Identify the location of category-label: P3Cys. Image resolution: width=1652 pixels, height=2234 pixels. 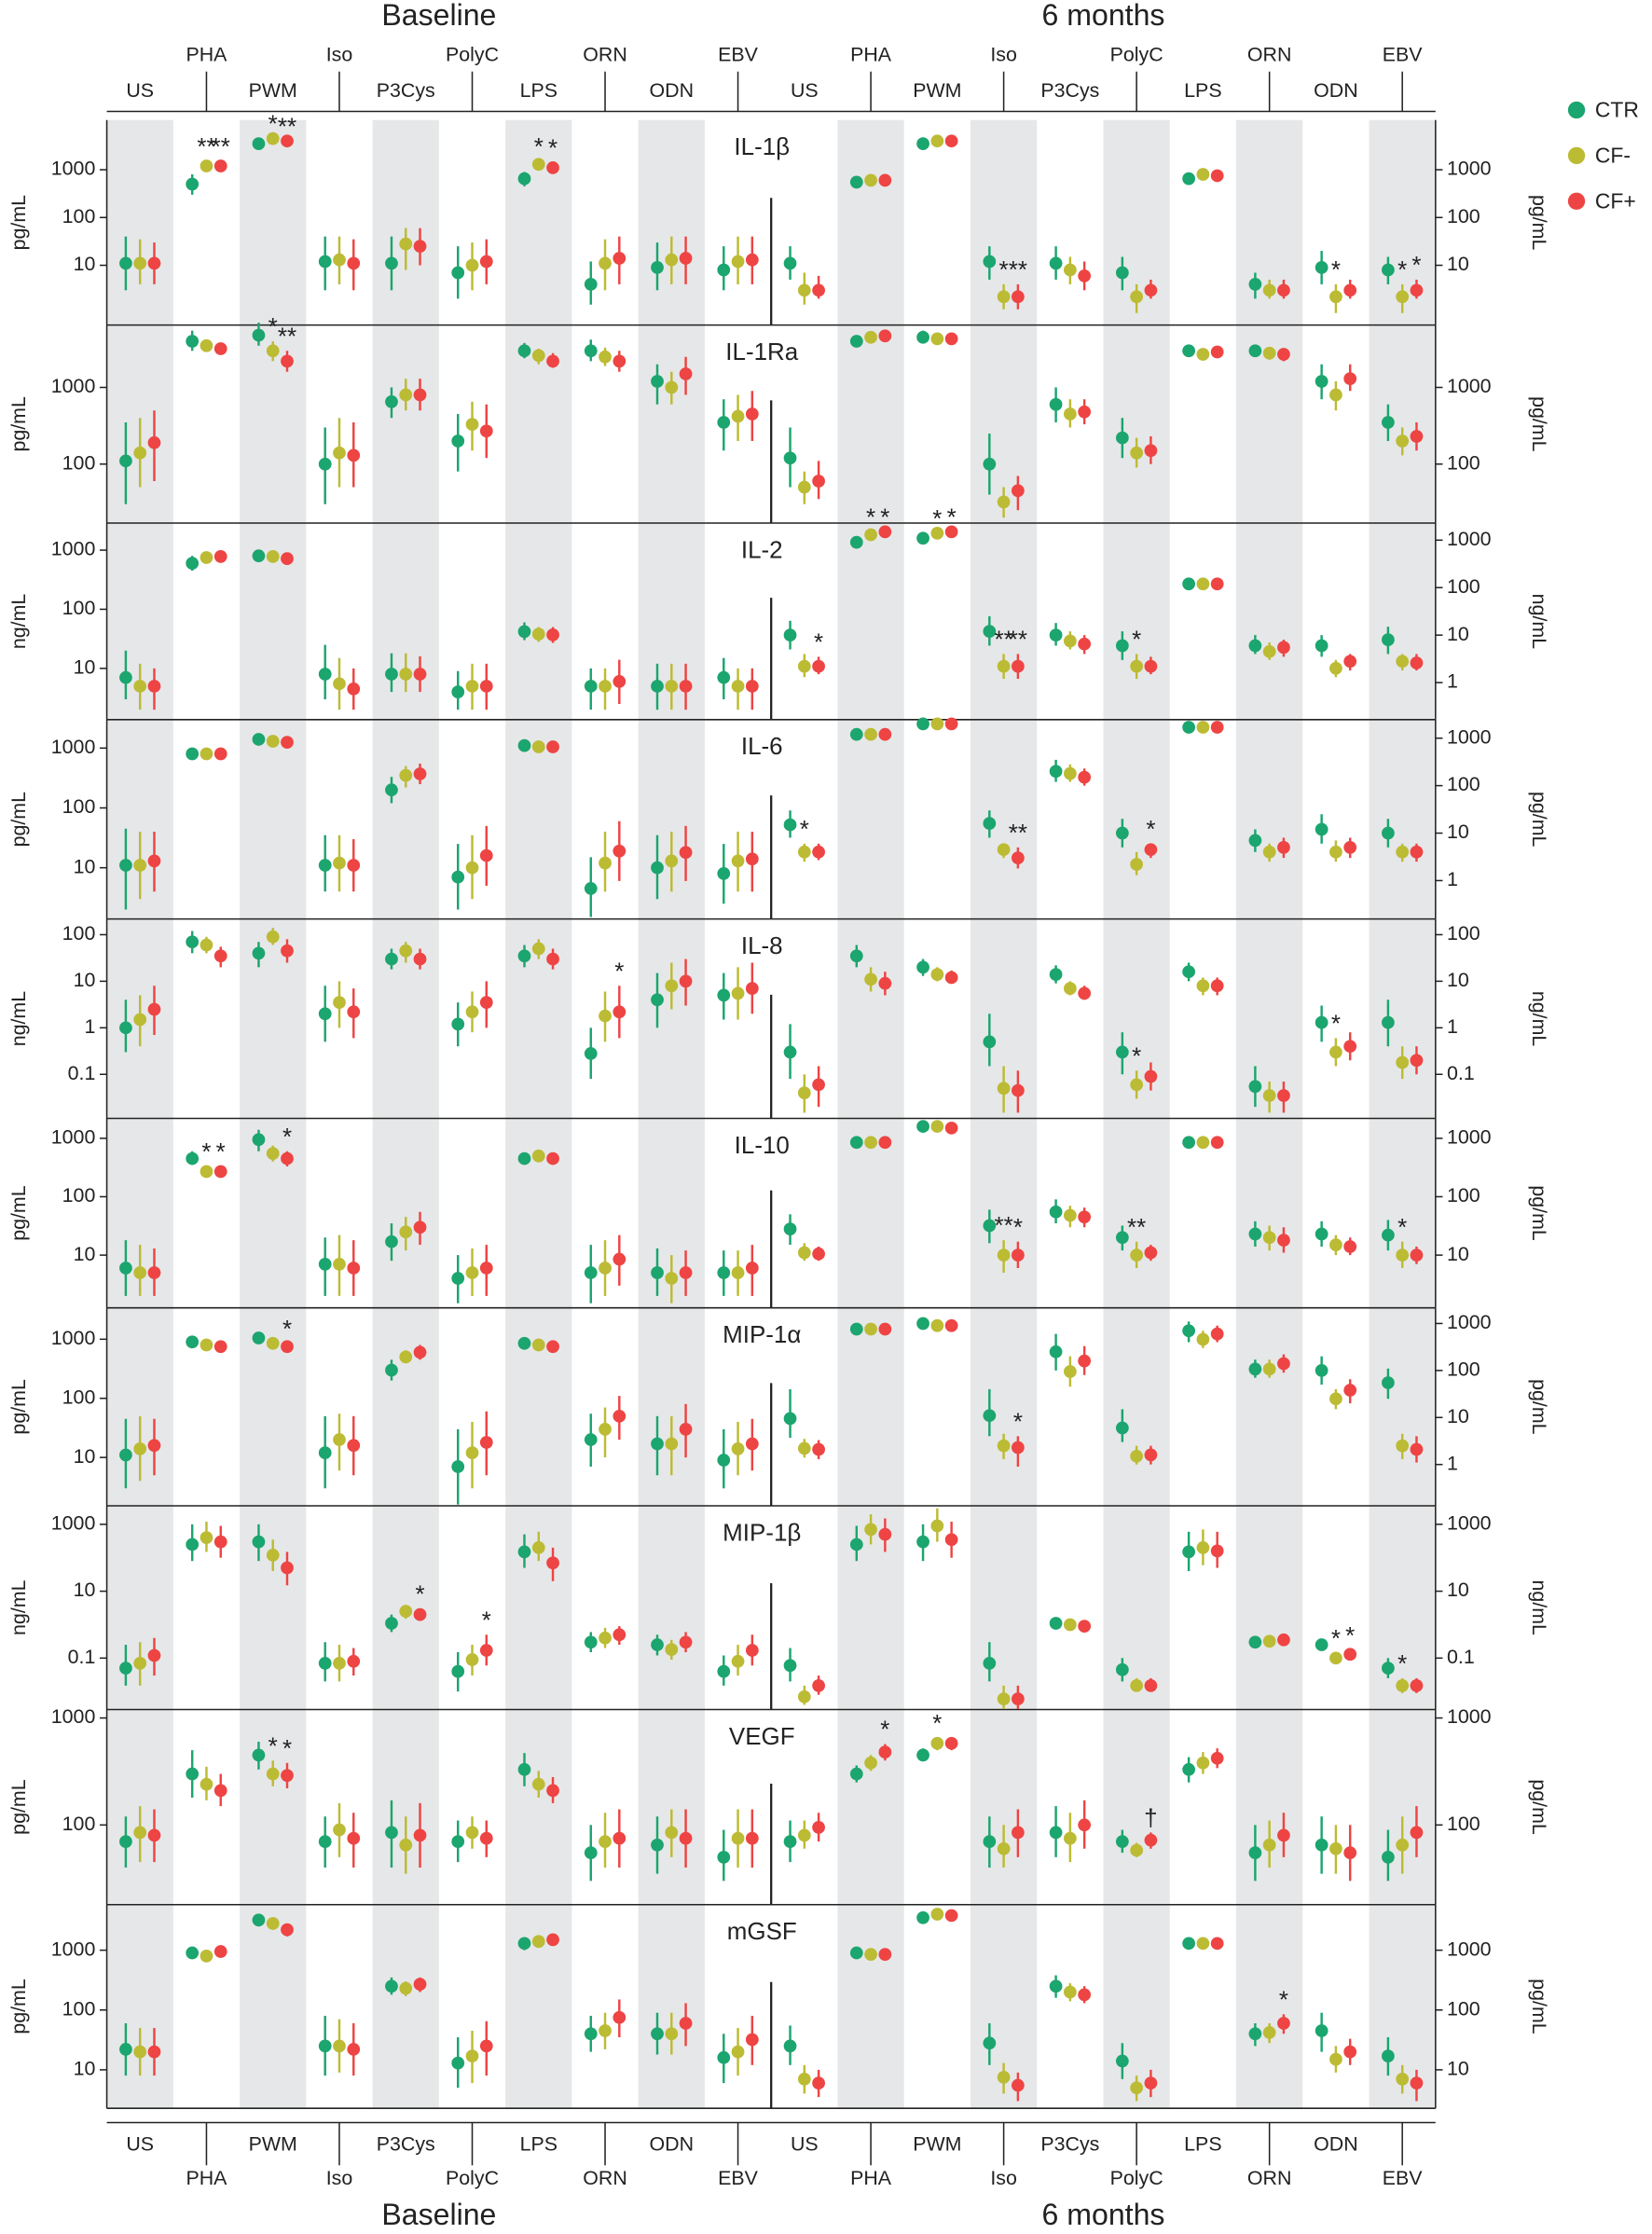
(406, 2144).